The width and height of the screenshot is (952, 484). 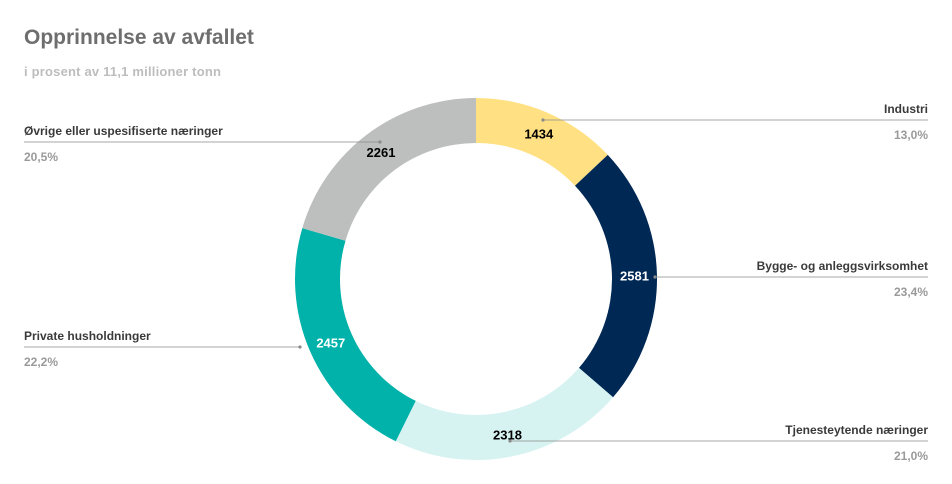 What do you see at coordinates (510, 441) in the screenshot?
I see `leader-dot-tjenesteytende-n-ringer` at bounding box center [510, 441].